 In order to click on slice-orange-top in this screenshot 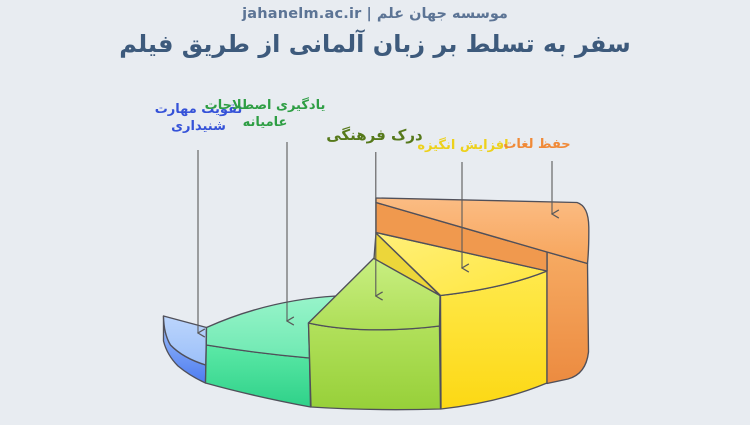, I will do `click(482, 231)`.